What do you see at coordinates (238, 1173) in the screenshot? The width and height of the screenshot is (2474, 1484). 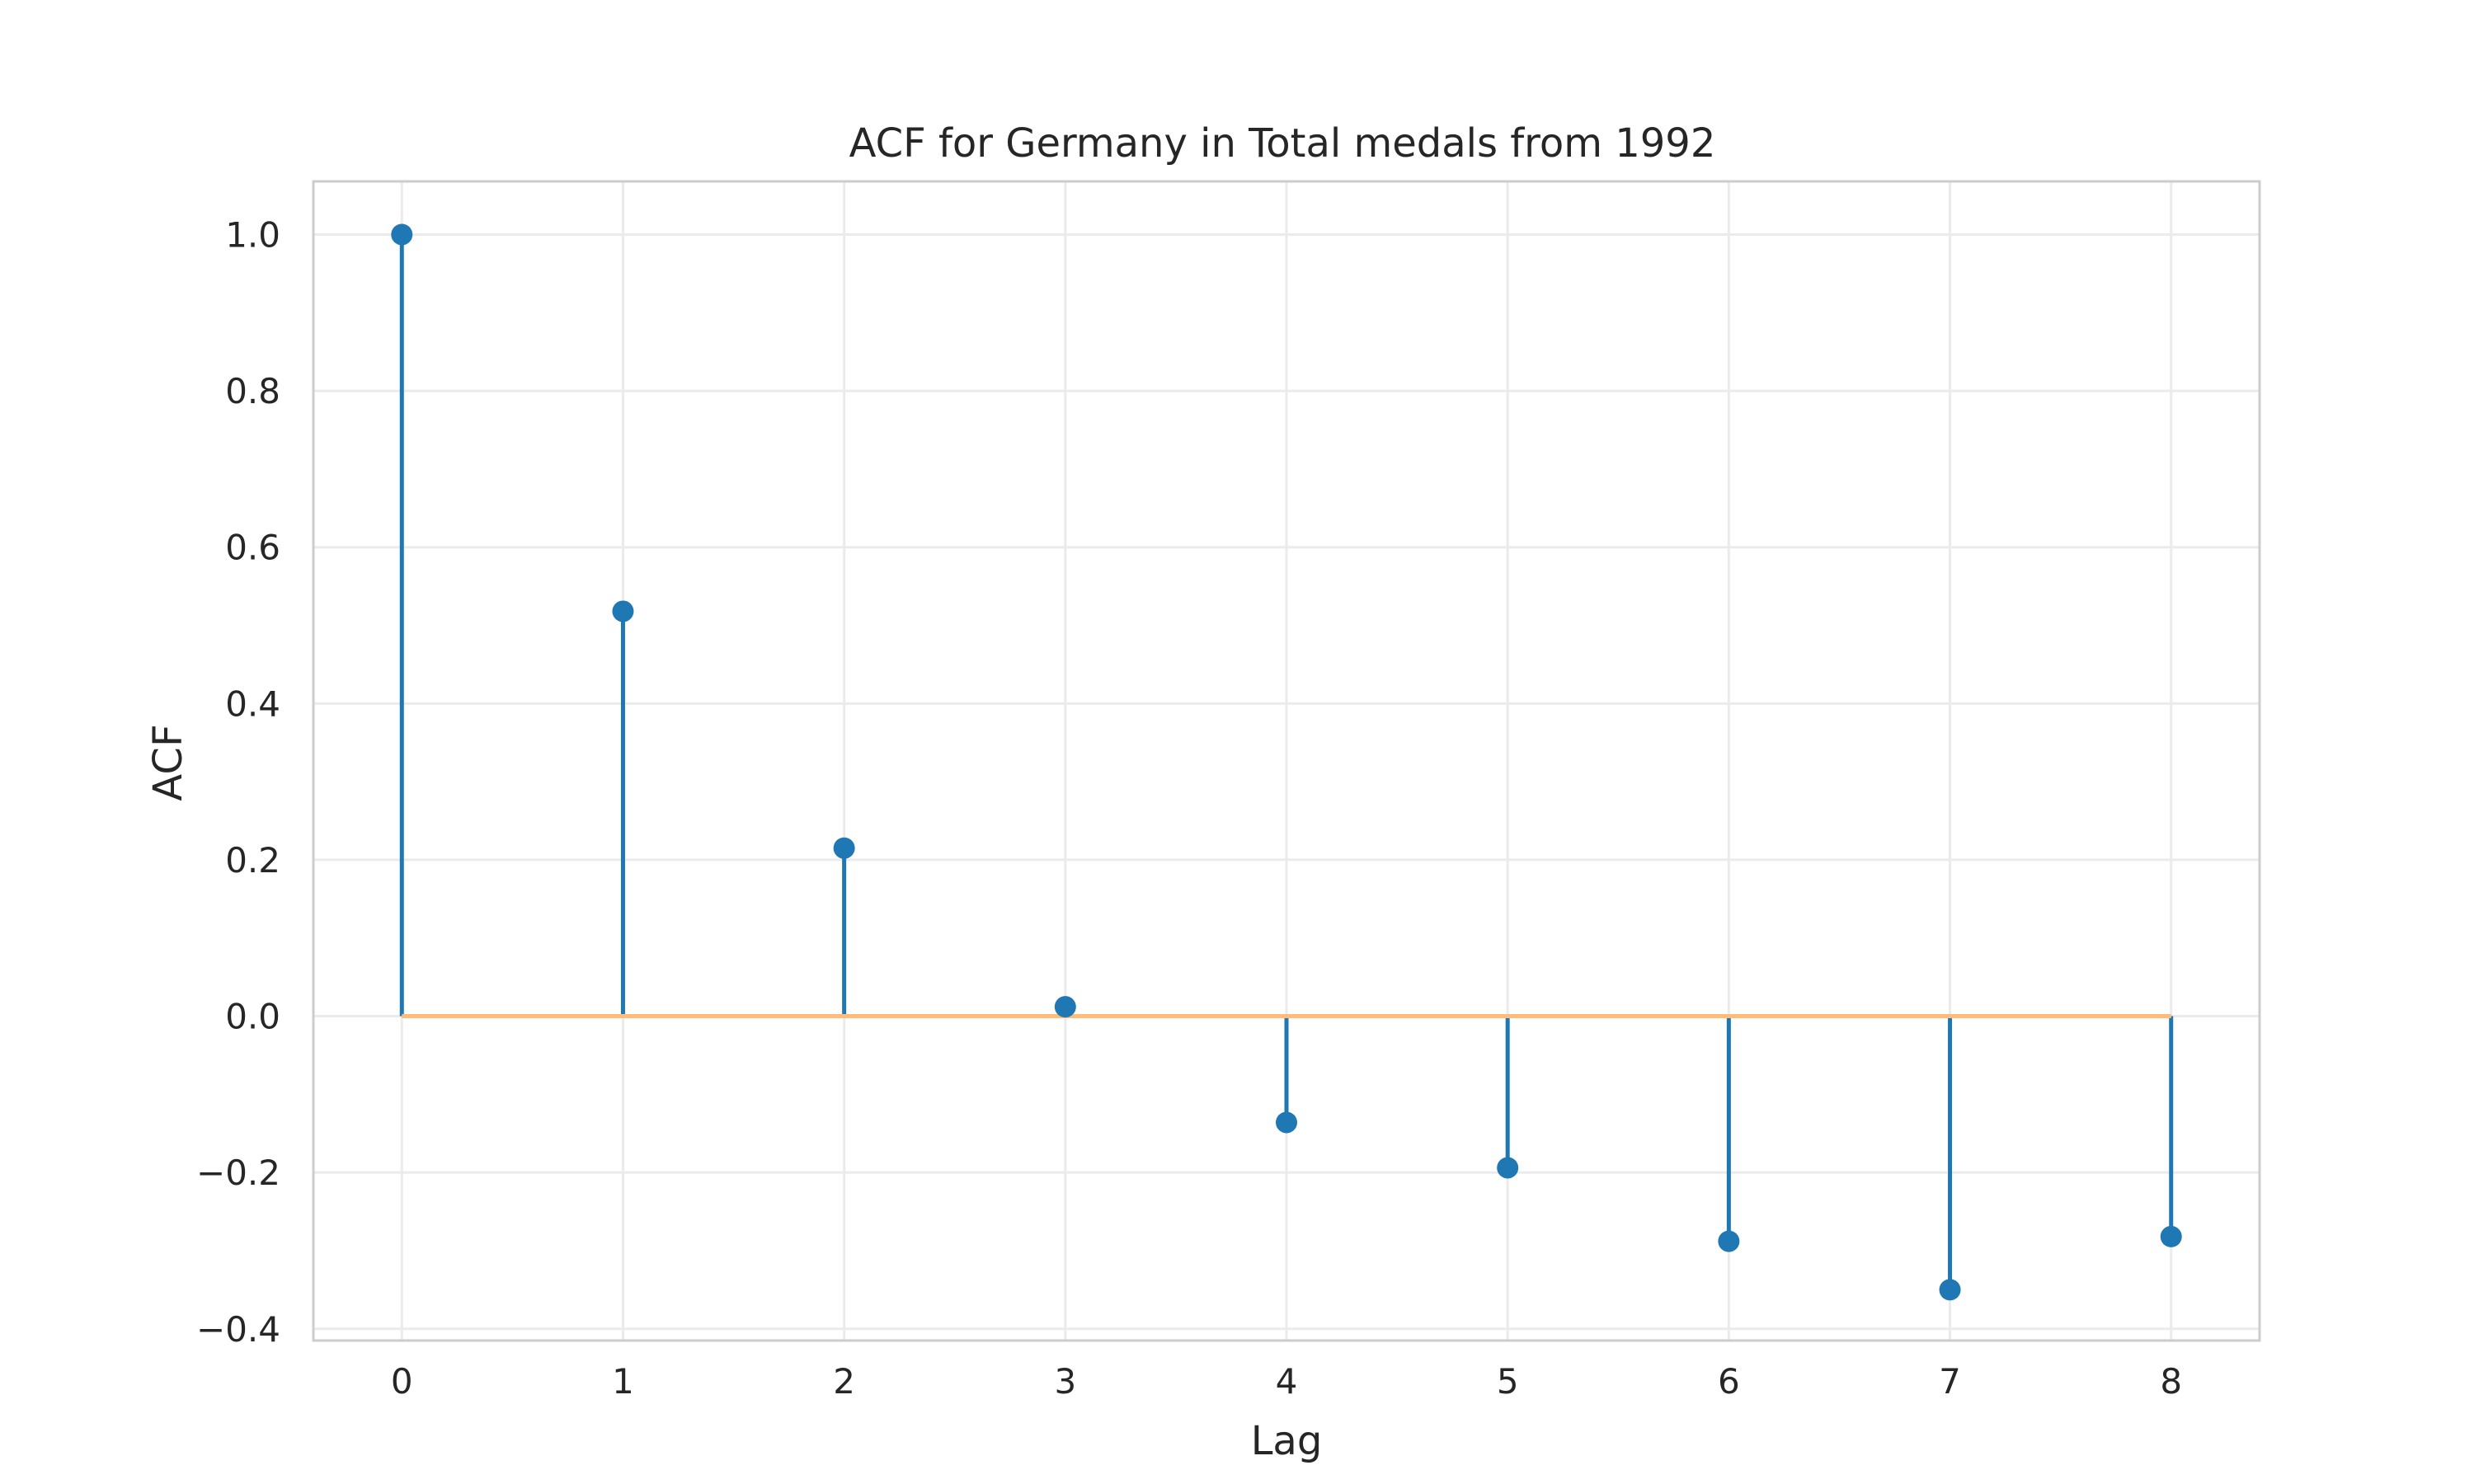 I see `y-tick-label-6: −0.2` at bounding box center [238, 1173].